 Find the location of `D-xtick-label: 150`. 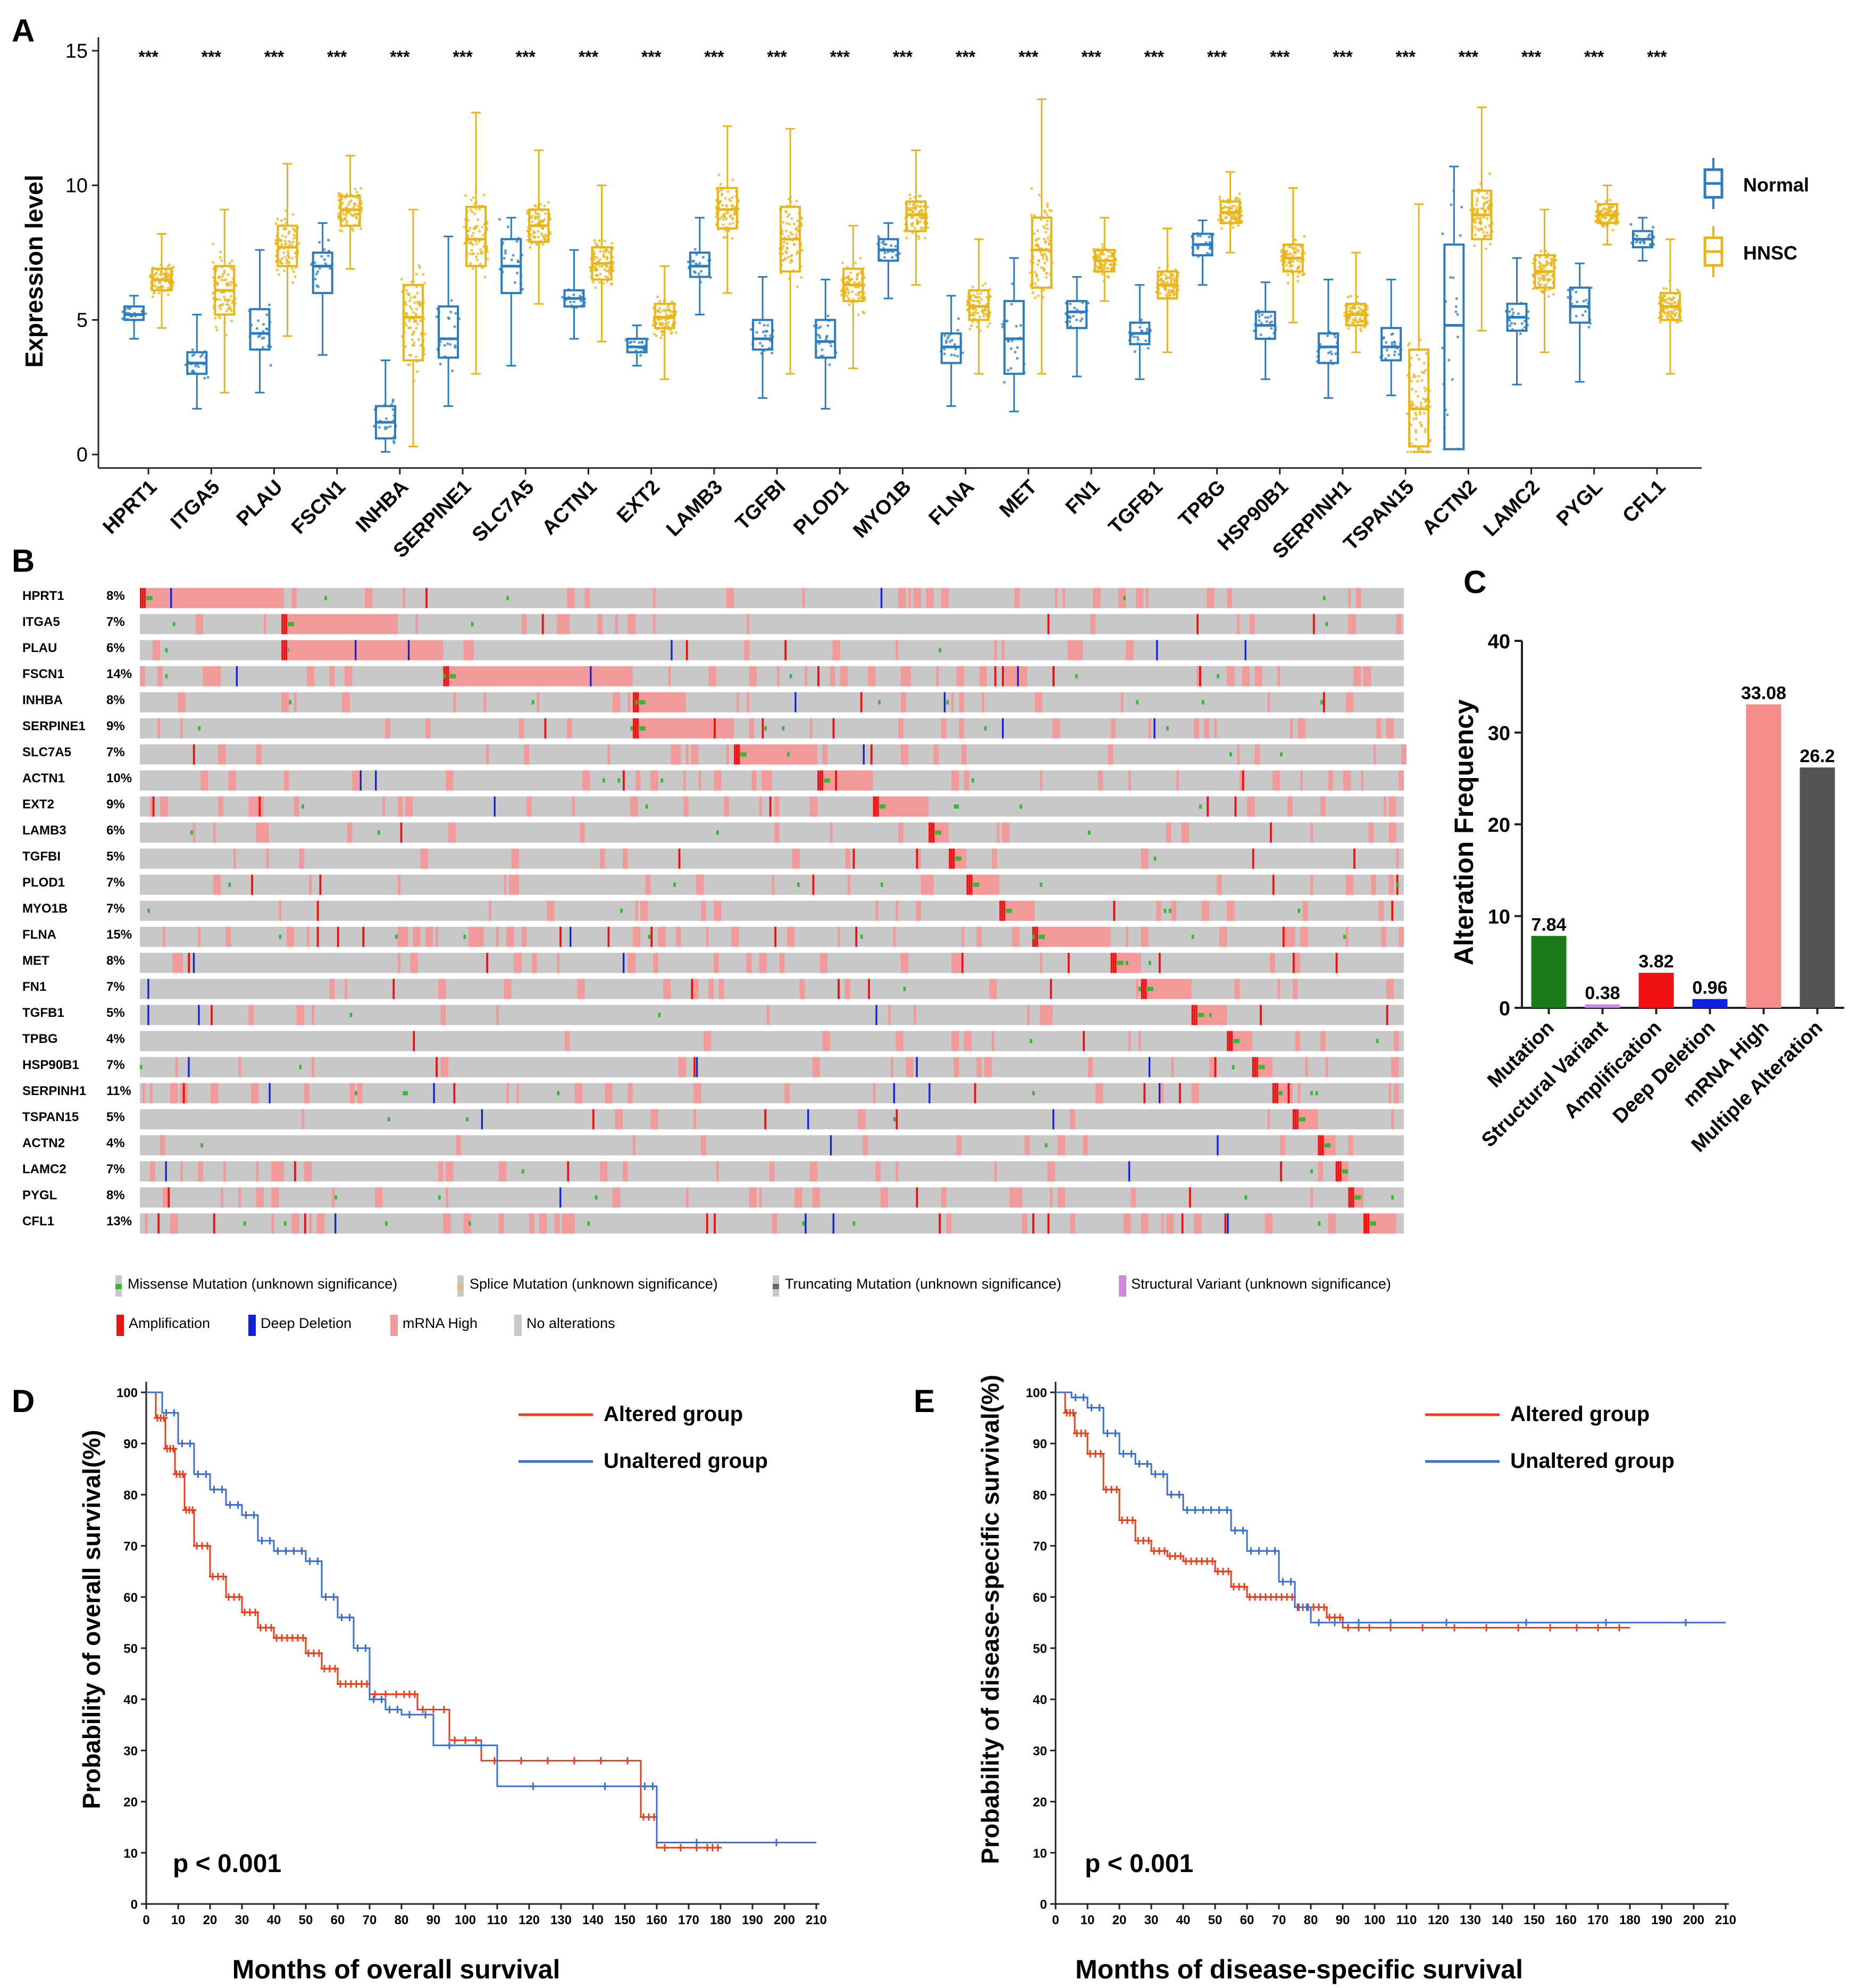

D-xtick-label: 150 is located at coordinates (625, 1920).